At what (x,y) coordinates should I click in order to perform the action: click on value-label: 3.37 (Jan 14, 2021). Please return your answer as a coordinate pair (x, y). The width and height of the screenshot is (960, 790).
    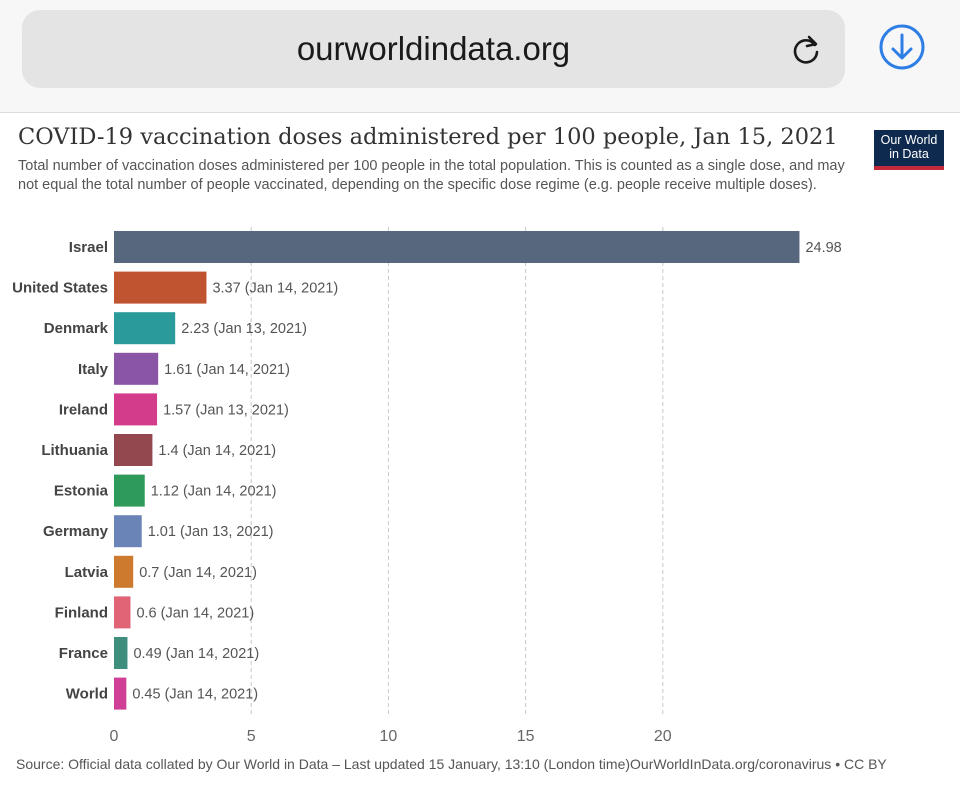
    Looking at the image, I should click on (275, 289).